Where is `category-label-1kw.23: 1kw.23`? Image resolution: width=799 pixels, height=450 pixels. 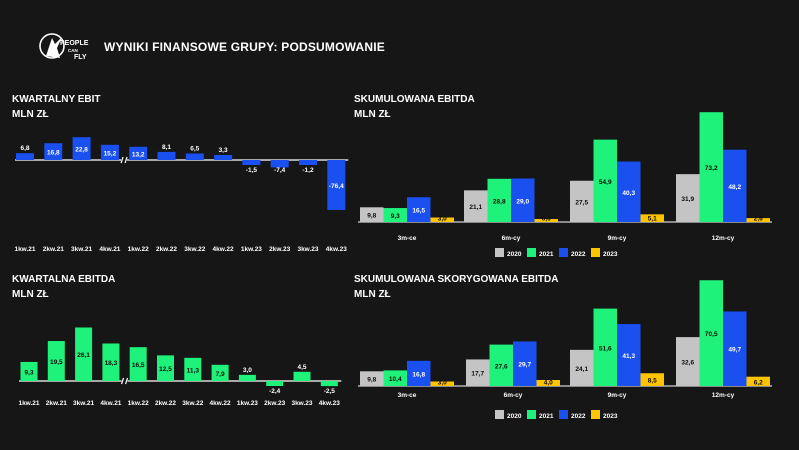 category-label-1kw.23: 1kw.23 is located at coordinates (247, 403).